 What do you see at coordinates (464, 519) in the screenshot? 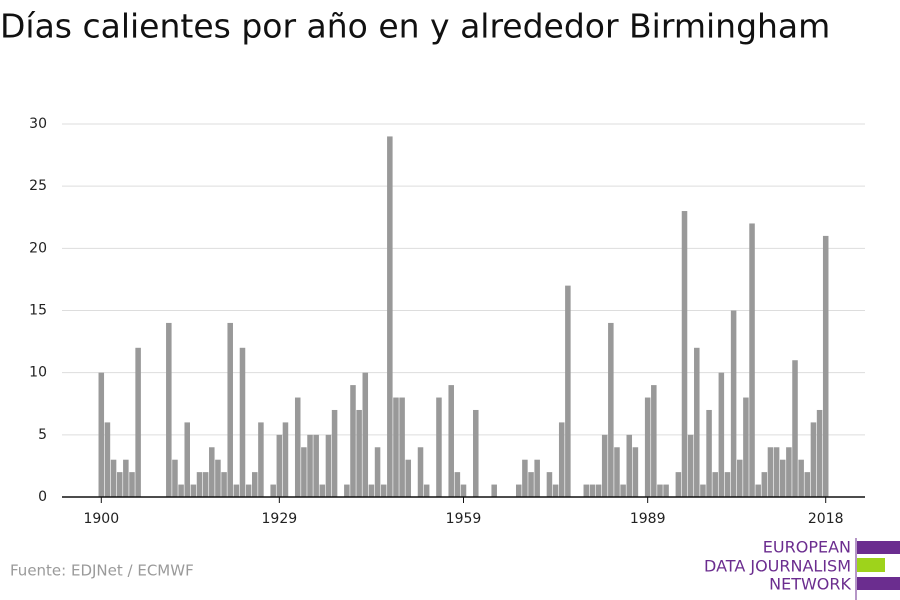
I see `x-tick-label: 1959` at bounding box center [464, 519].